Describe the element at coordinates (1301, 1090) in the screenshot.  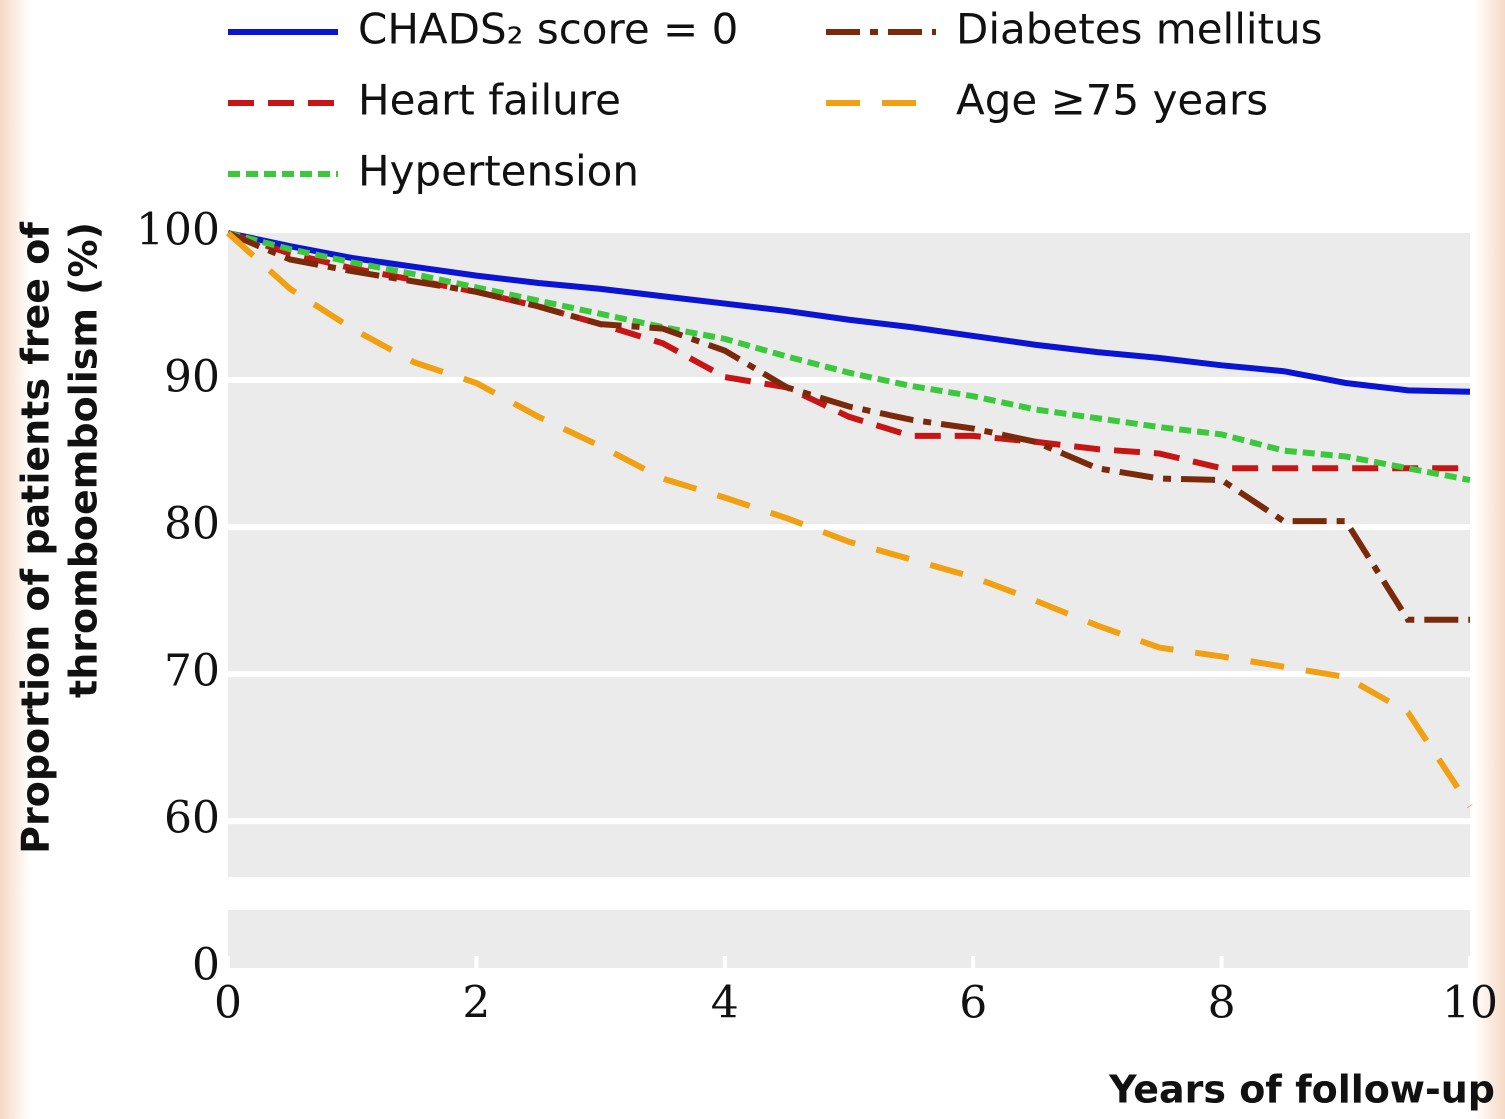
I see `x-axis-title: Years of follow-up` at that location.